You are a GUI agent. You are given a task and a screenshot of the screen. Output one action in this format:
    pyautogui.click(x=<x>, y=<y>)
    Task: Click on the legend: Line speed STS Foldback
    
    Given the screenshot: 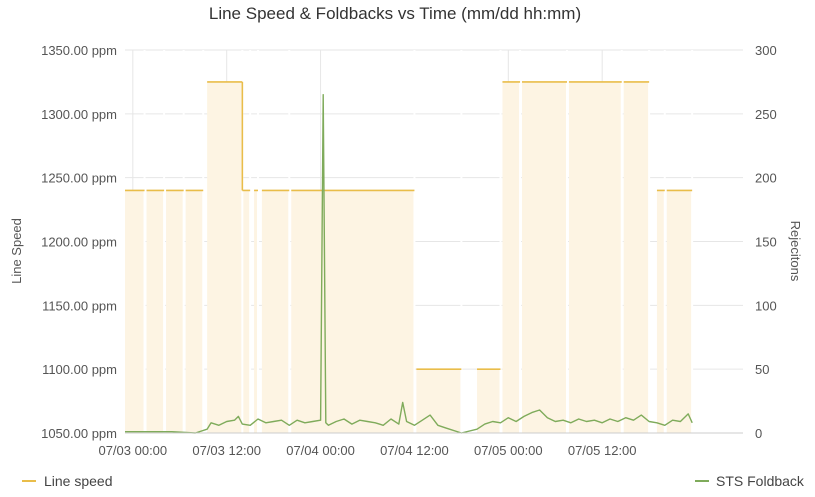 What is the action you would take?
    pyautogui.click(x=413, y=481)
    